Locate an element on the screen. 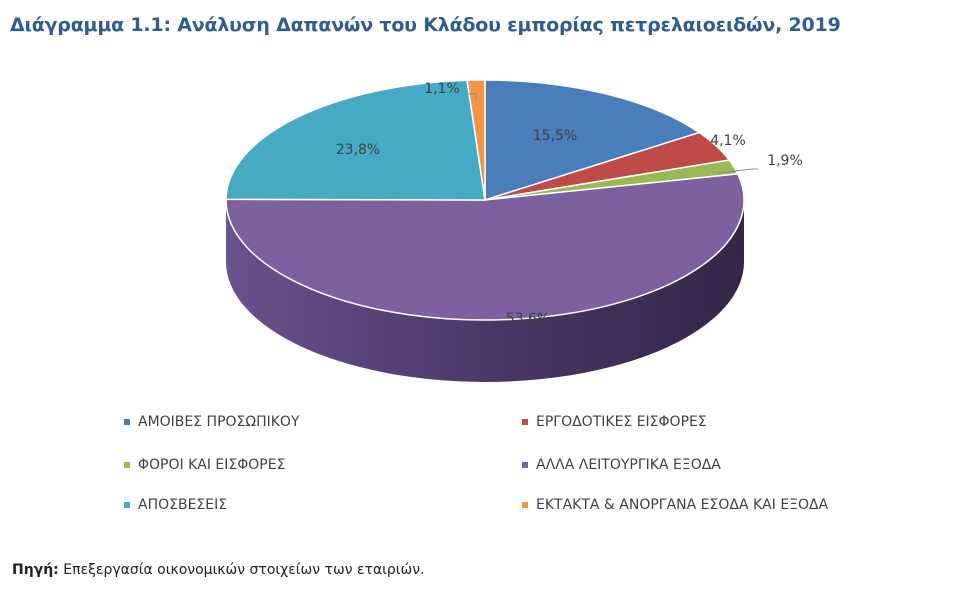  legend-item-amoives: ΑΜΟΙΒΕΣ ΠΡΟΣΩΠΙΚΟΥ is located at coordinates (212, 422).